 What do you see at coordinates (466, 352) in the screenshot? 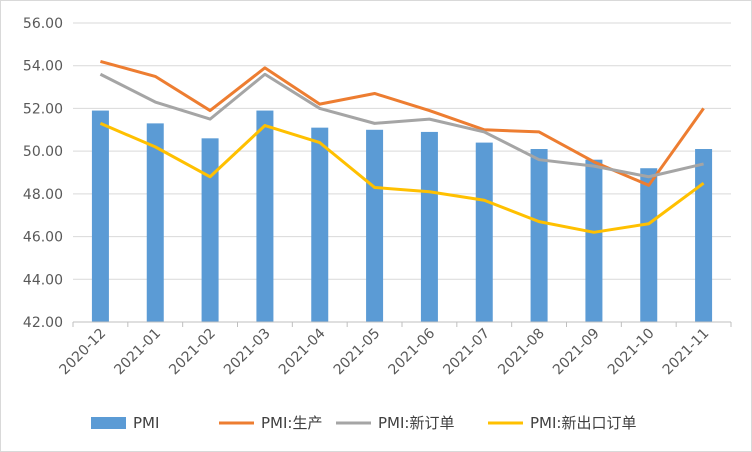
I see `x-tick-label: 2021-07` at bounding box center [466, 352].